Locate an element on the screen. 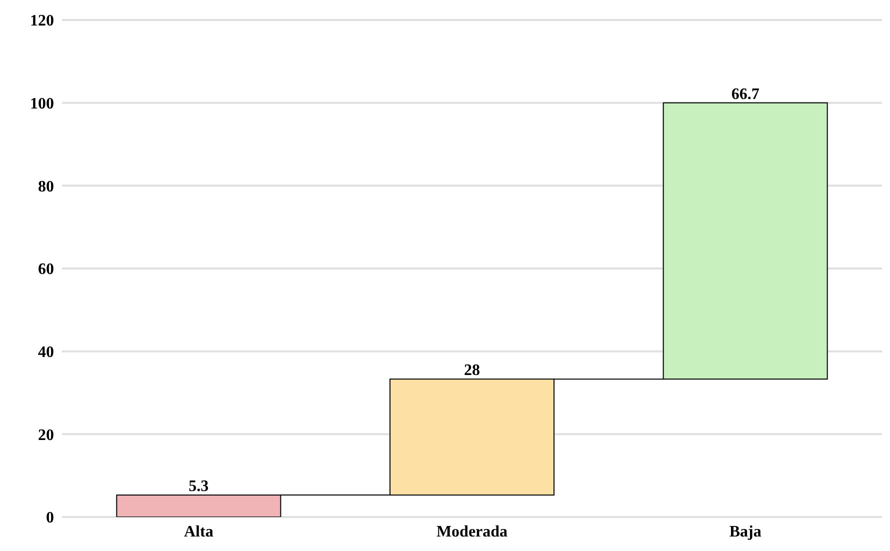  data-label: 66.7 is located at coordinates (745, 94).